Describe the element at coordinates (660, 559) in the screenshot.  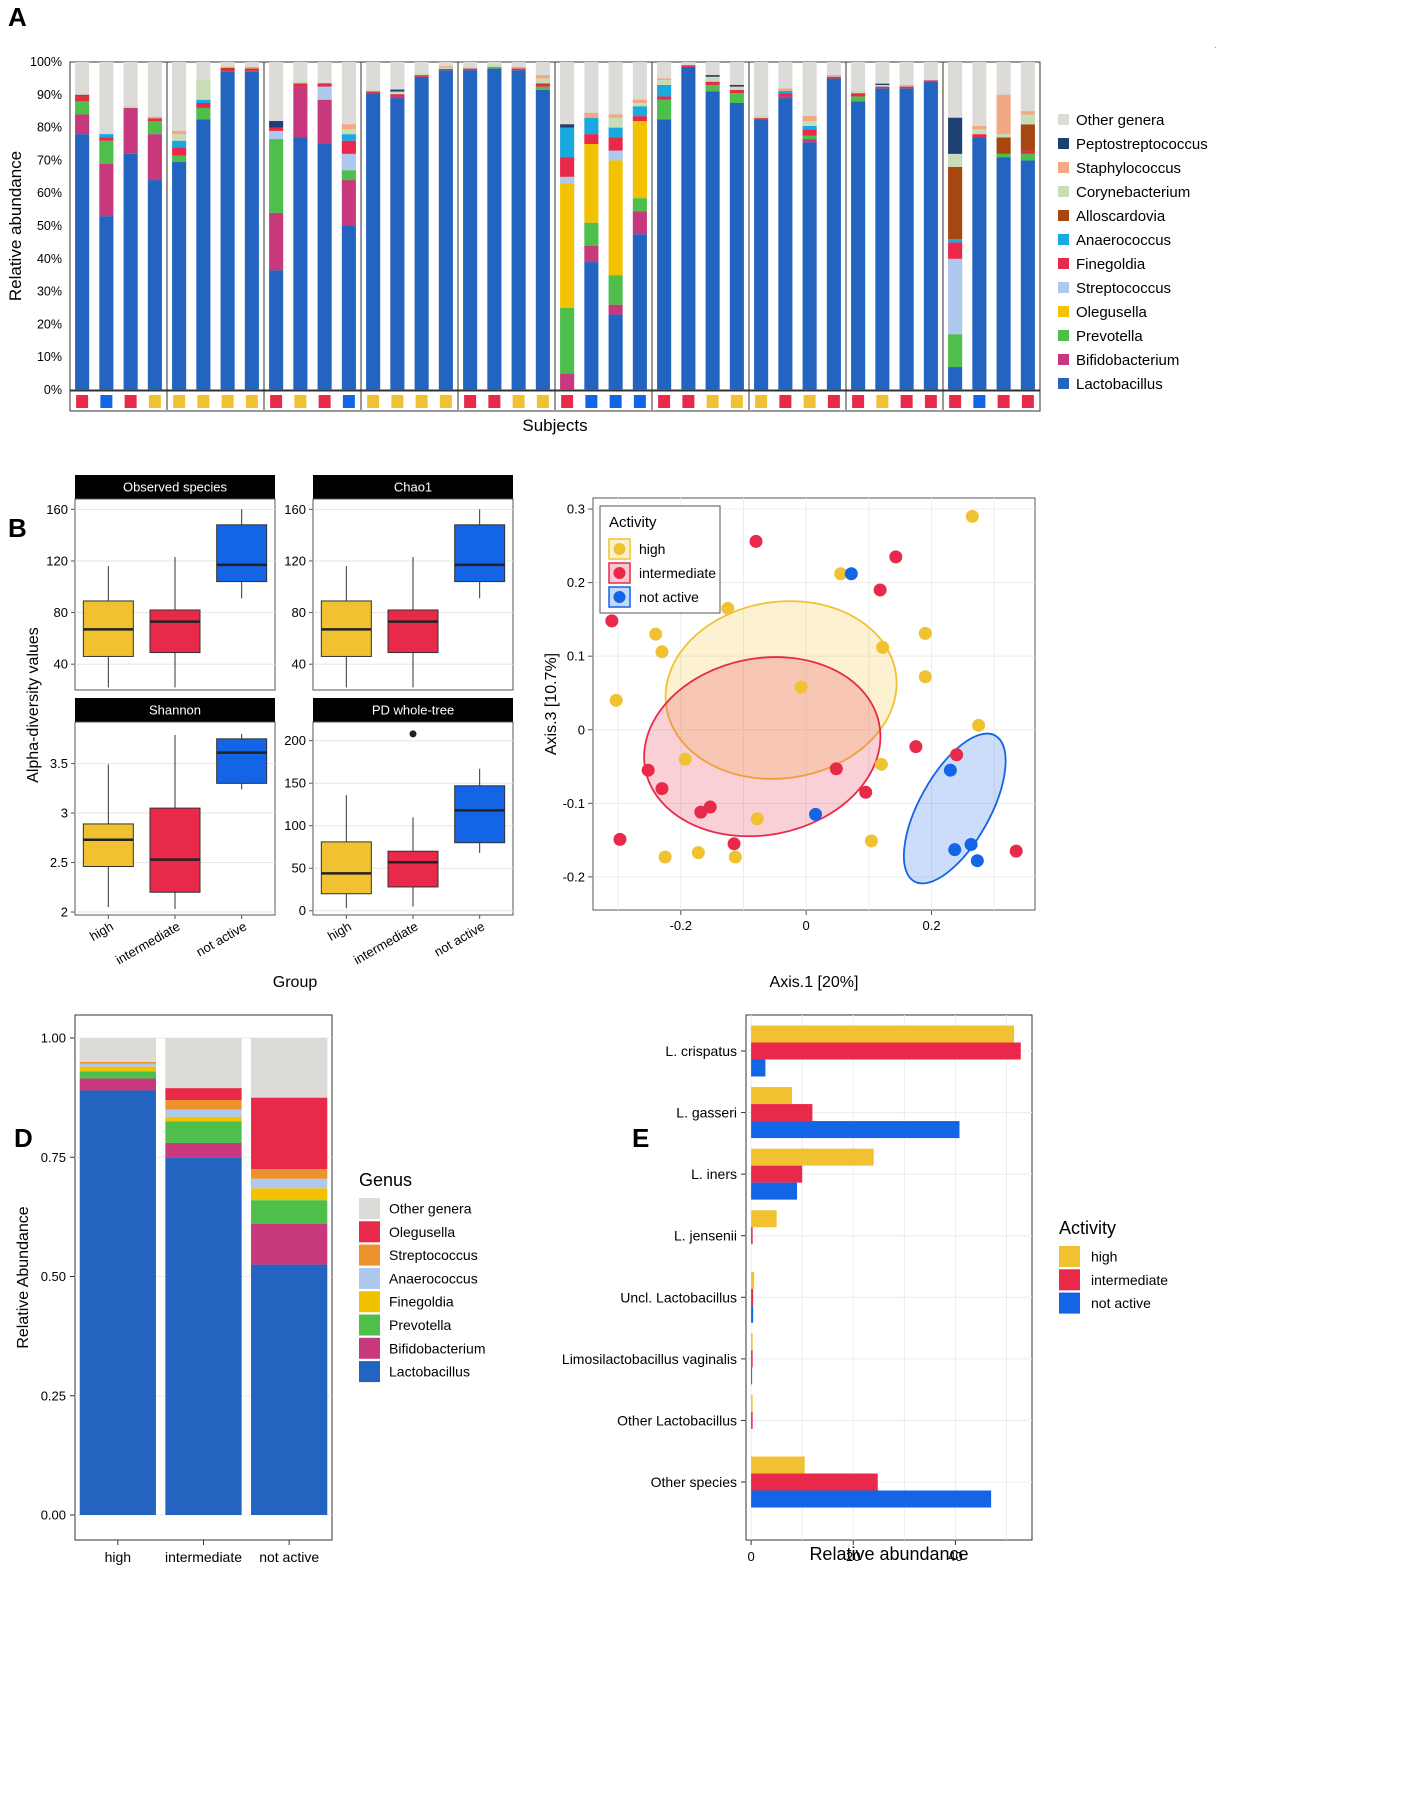
I see `panel-c-legend: Activity high intermediate not active` at that location.